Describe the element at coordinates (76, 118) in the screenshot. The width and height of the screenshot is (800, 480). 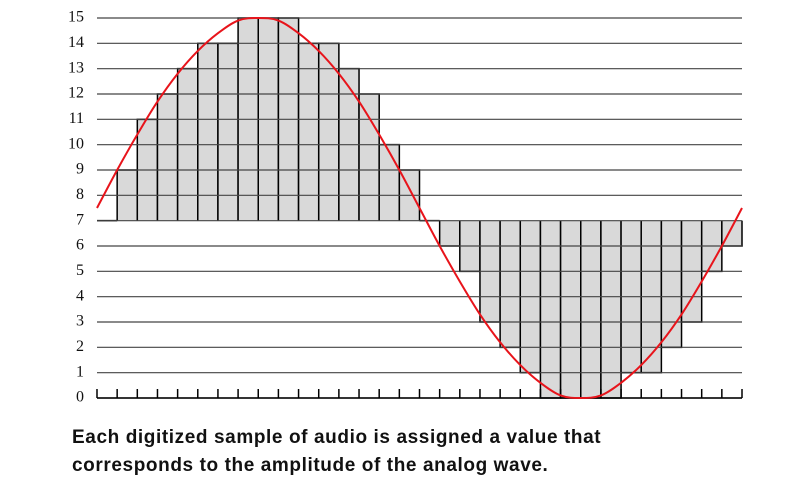
I see `y-tick-label: 11` at that location.